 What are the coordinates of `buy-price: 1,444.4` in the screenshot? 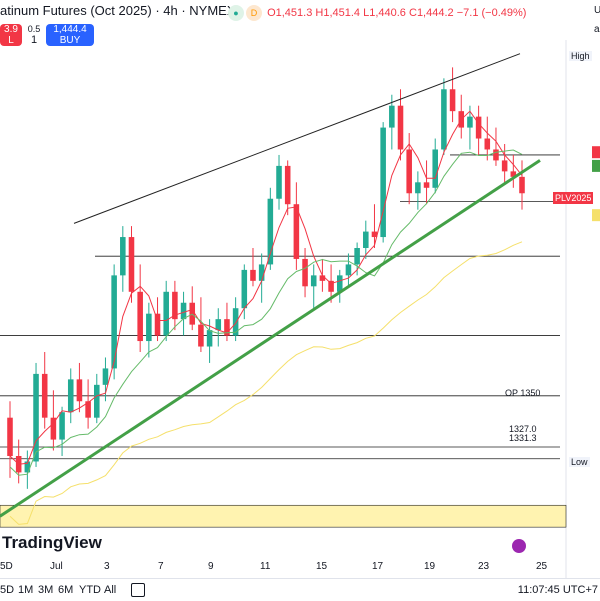 It's located at (70, 29).